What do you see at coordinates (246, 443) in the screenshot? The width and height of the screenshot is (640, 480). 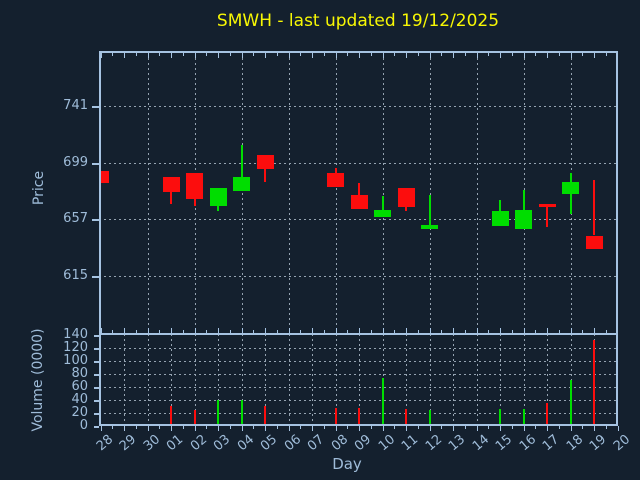 I see `day-tick-label: 04` at bounding box center [246, 443].